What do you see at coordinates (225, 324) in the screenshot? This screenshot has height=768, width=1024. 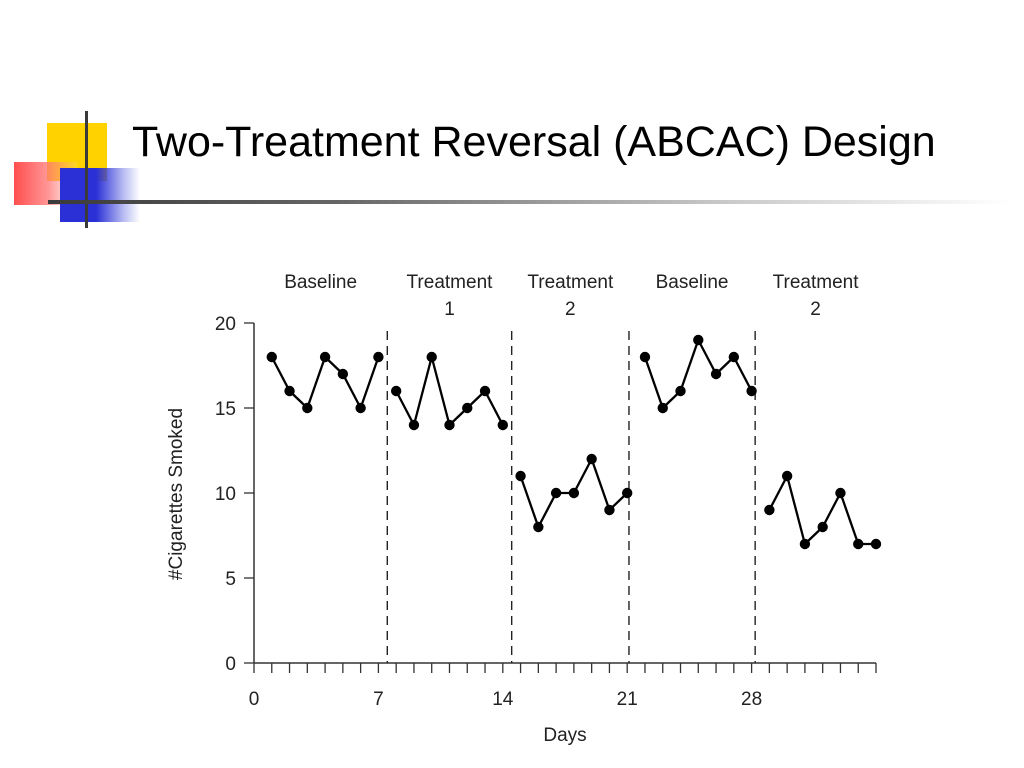 I see `y-tick-label: 20` at bounding box center [225, 324].